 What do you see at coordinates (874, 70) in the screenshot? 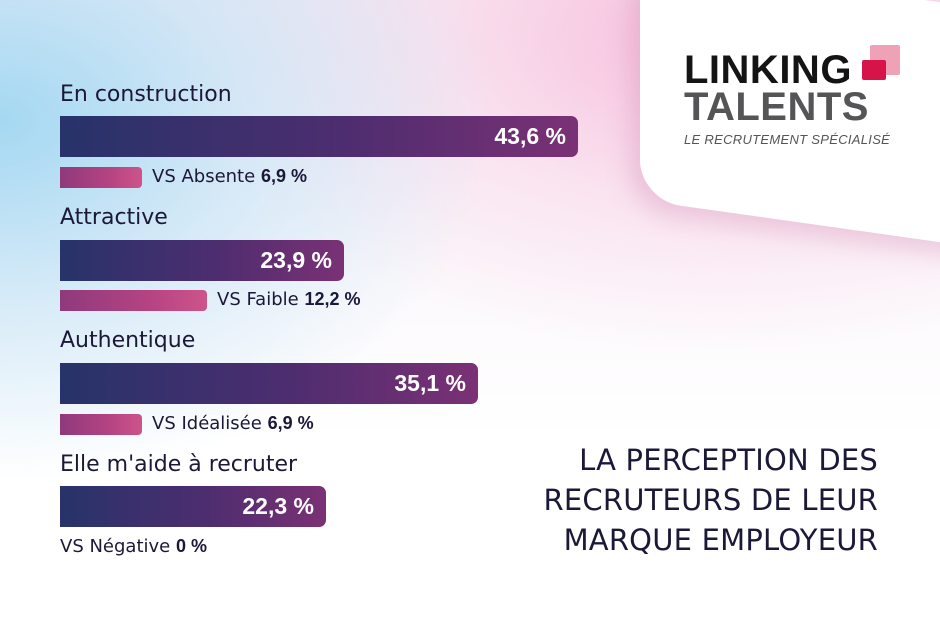
I see `logo-square-dark` at bounding box center [874, 70].